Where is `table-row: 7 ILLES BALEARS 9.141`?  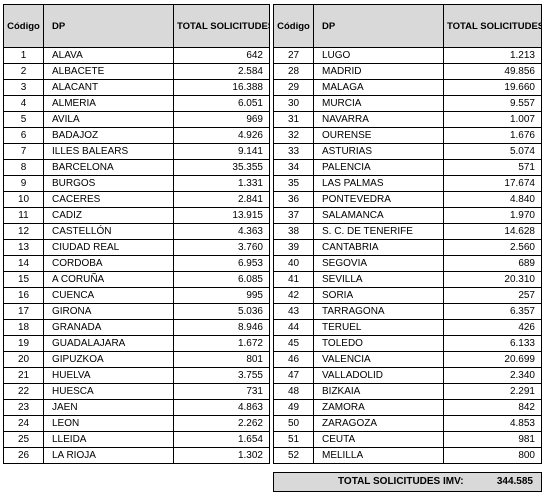
table-row: 7 ILLES BALEARS 9.141 is located at coordinates (136, 151).